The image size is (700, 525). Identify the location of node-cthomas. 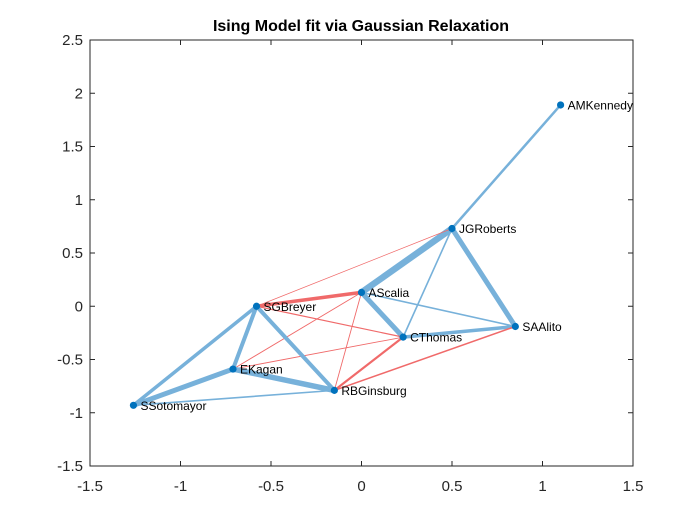
(403, 337).